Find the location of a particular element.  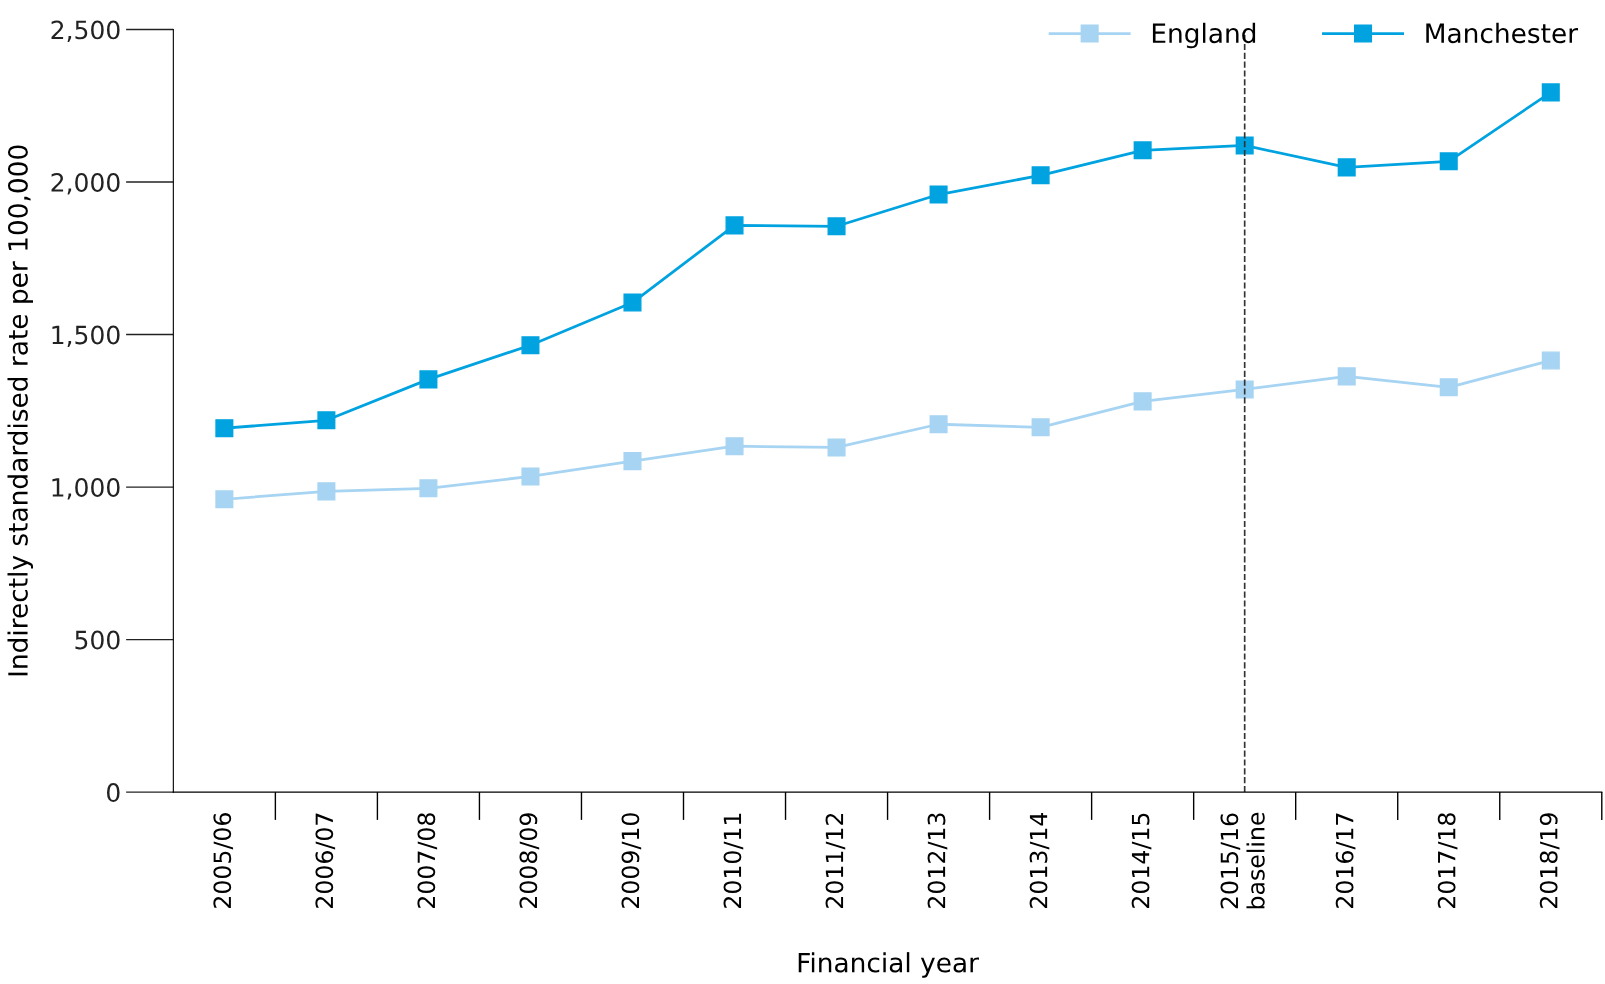

y-tick-label: 0 is located at coordinates (113, 792).